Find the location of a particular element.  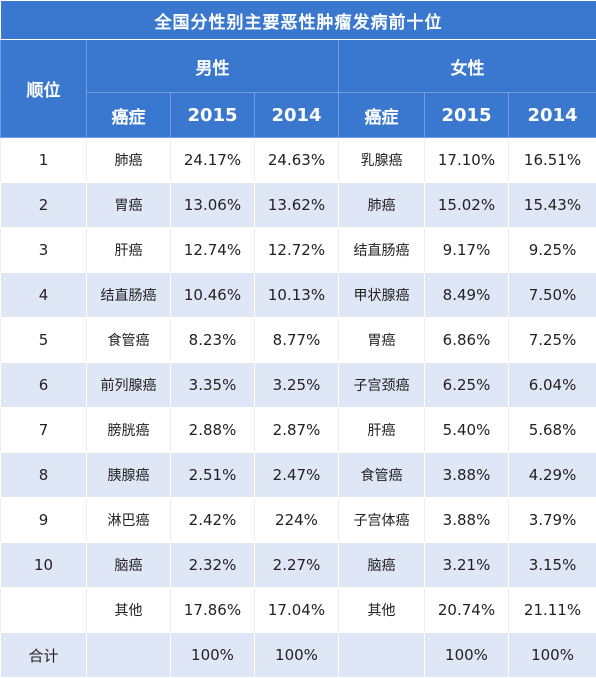

female-2014-cell: 7.50% is located at coordinates (551, 295).